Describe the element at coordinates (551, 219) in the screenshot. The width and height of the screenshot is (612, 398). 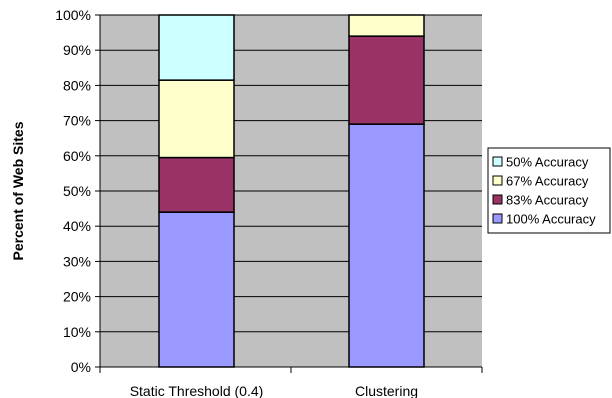
I see `legend-label: 100% Accuracy` at that location.